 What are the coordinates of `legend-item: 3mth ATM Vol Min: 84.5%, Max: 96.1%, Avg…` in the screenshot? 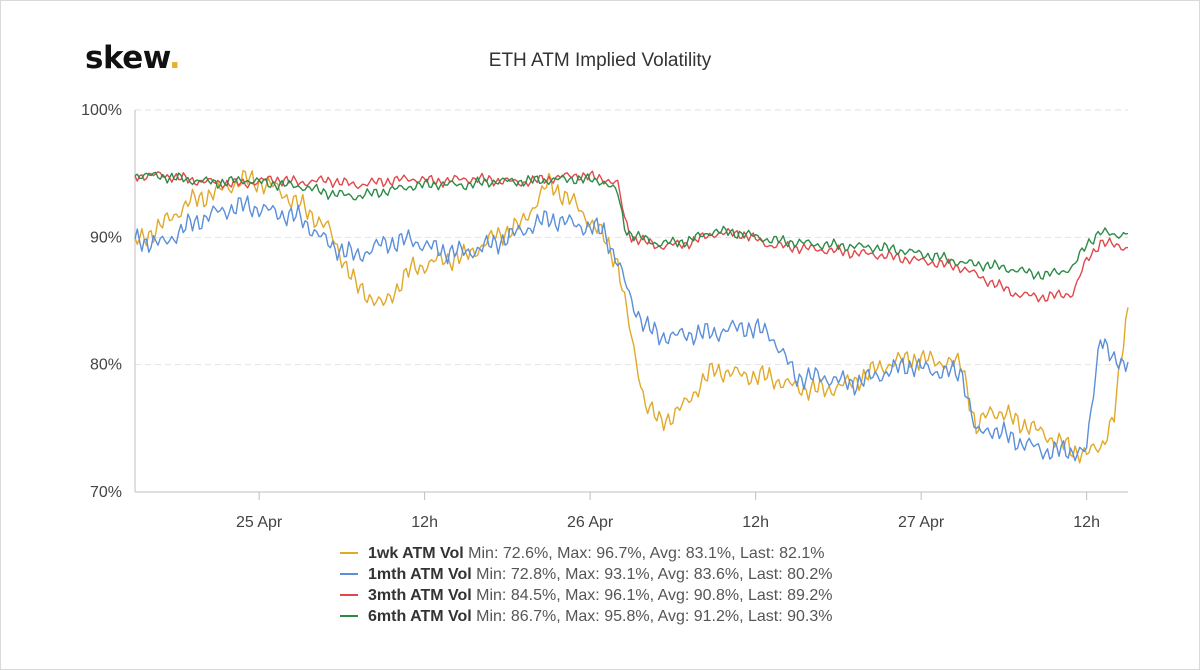 It's located at (586, 595).